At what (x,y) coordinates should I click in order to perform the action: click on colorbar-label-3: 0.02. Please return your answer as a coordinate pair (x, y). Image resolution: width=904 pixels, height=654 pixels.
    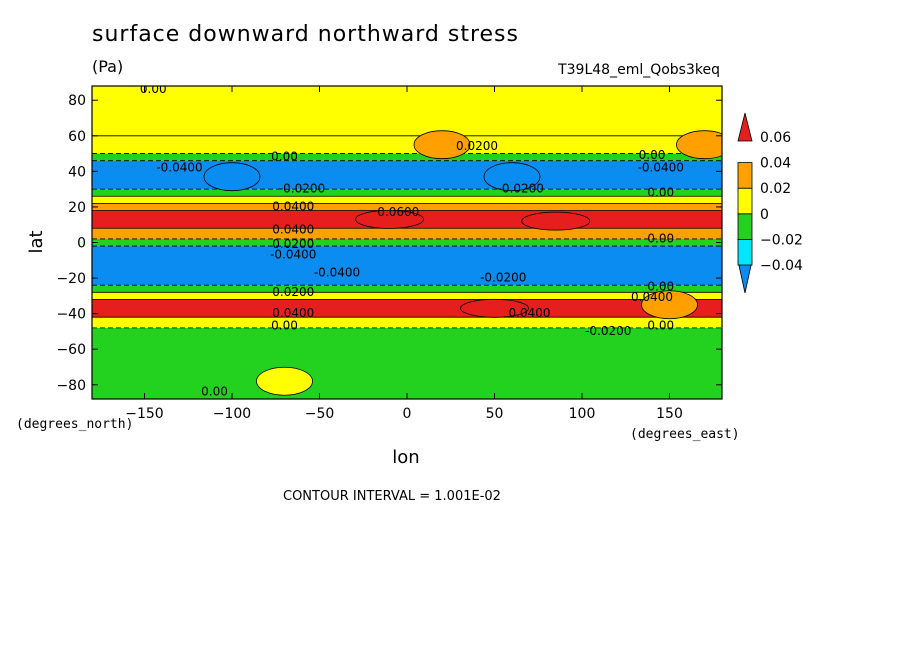
    Looking at the image, I should click on (775, 189).